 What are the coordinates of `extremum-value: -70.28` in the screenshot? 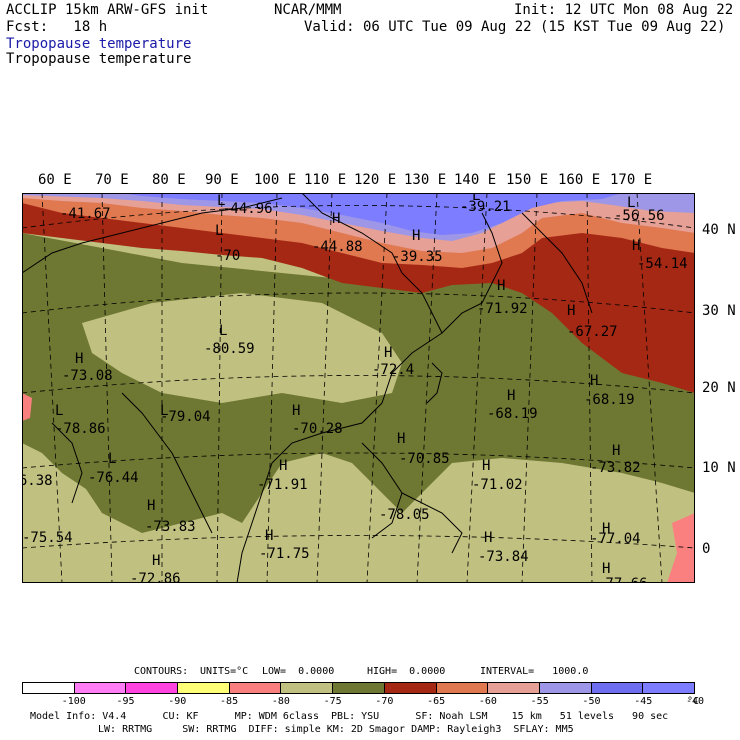 It's located at (317, 429).